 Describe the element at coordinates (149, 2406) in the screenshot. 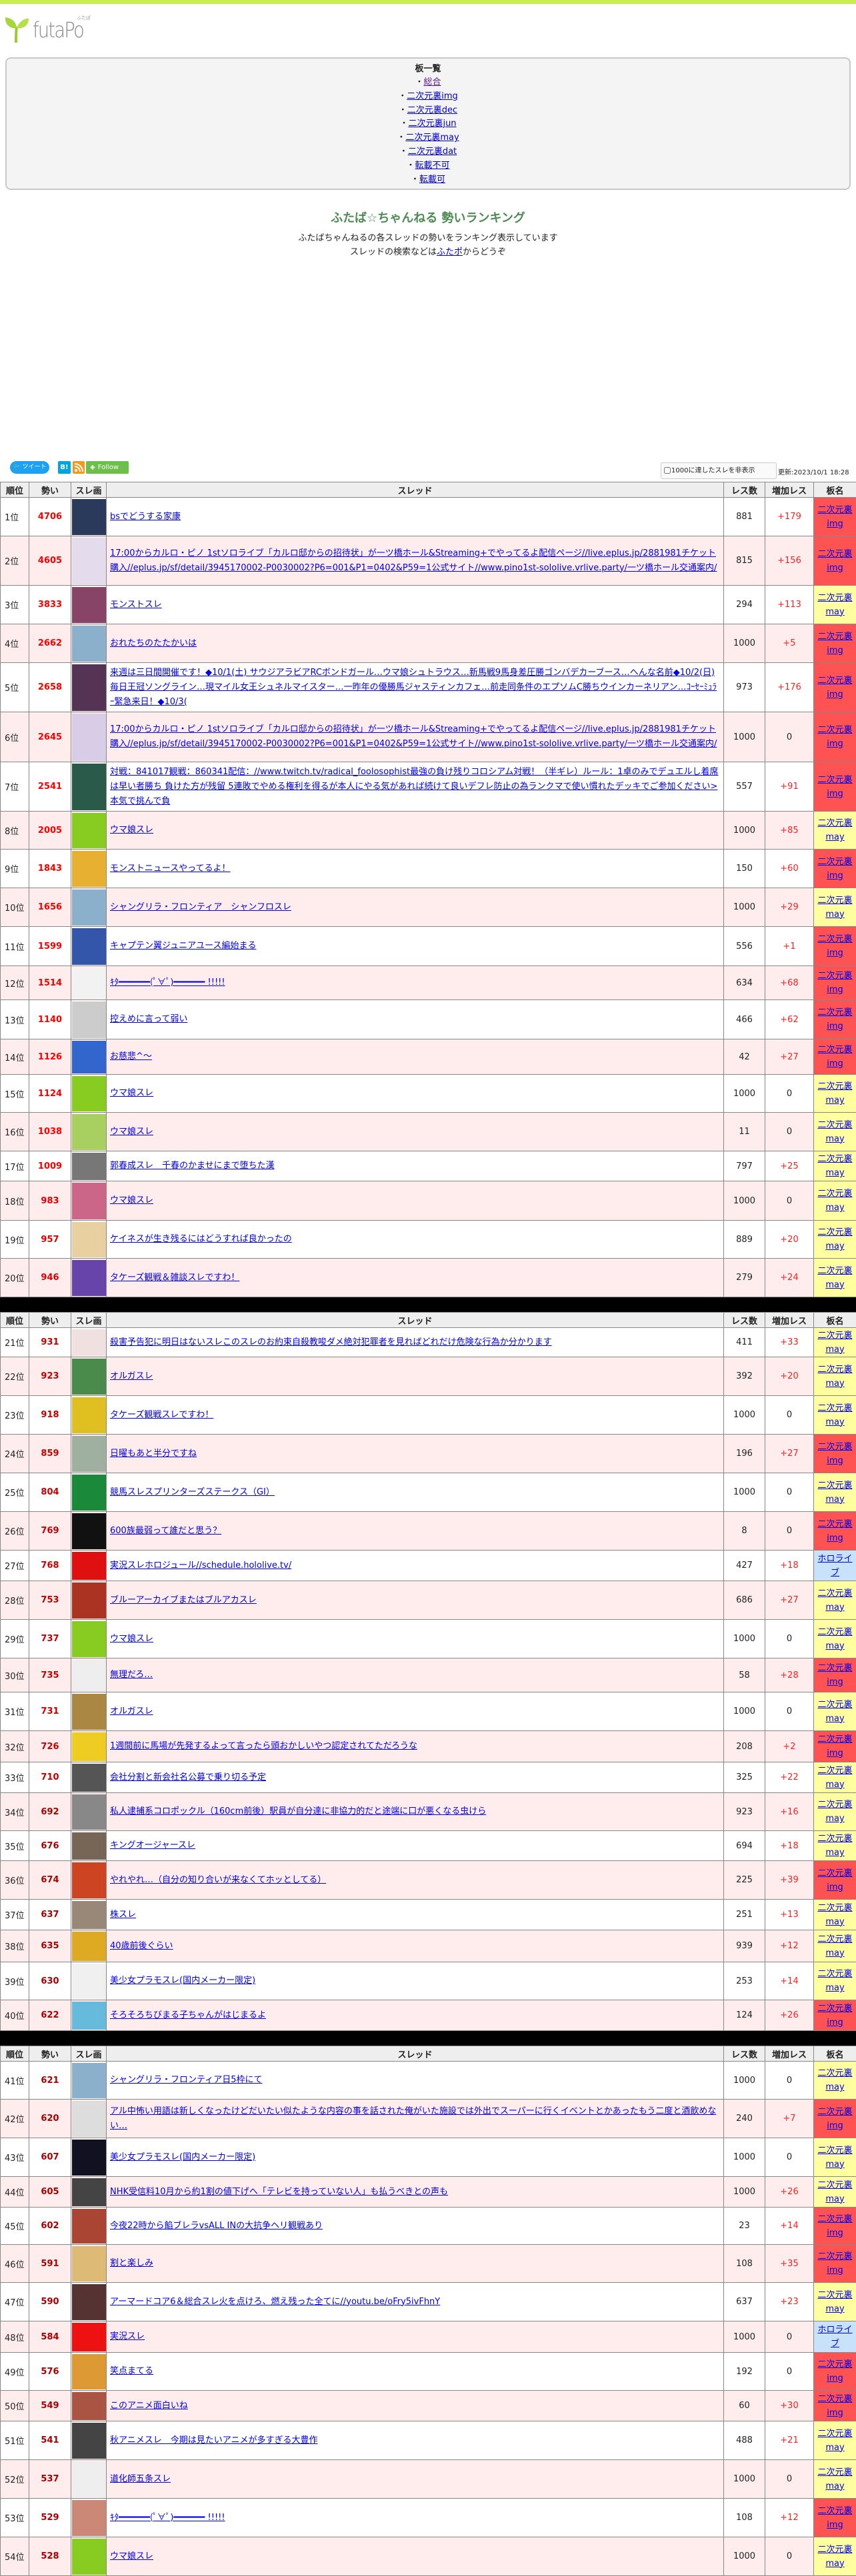

I see `thread-link: このアニメ面白いね` at that location.